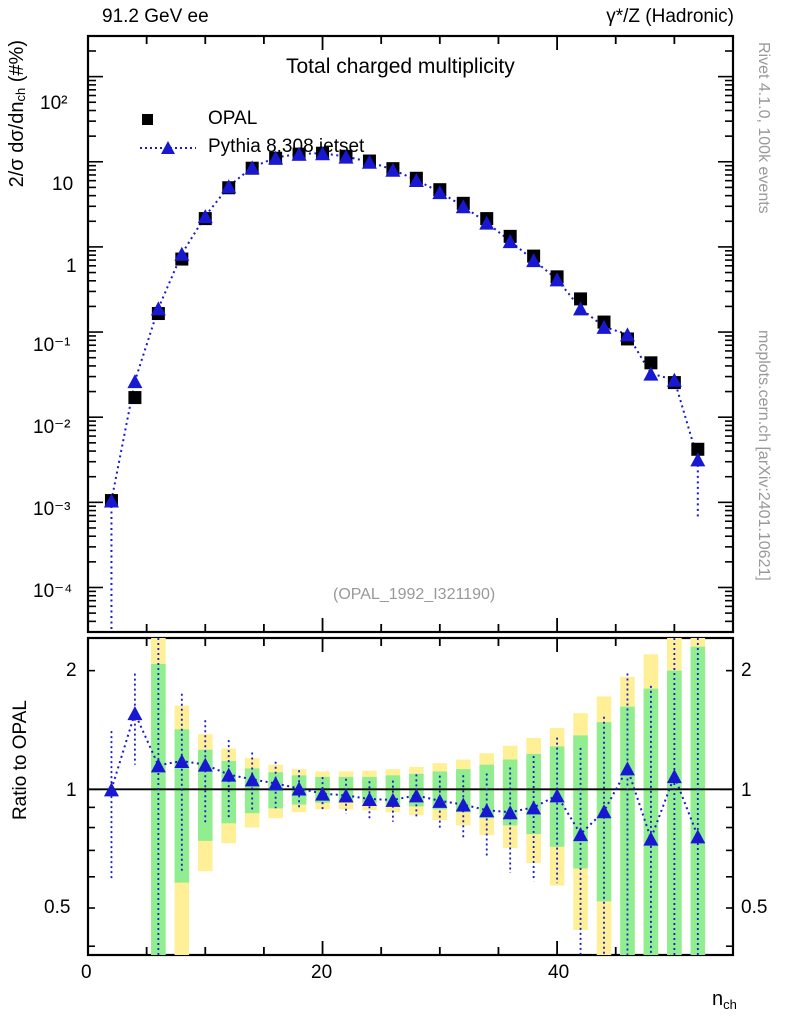 The image size is (786, 1024). Describe the element at coordinates (414, 594) in the screenshot. I see `analysis-id-watermark: (OPAL_1992_I321190)` at that location.